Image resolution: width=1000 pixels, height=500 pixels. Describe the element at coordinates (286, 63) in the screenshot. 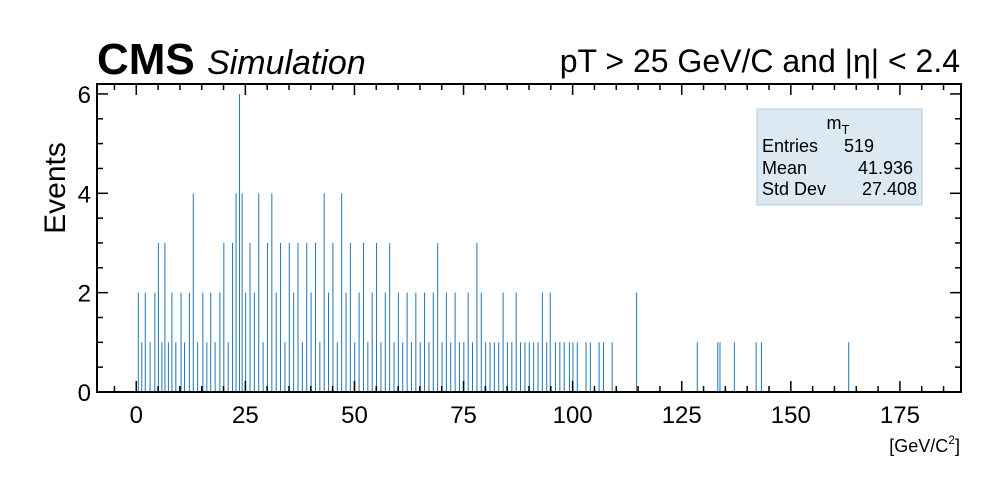

I see `status-label: Simulation` at that location.